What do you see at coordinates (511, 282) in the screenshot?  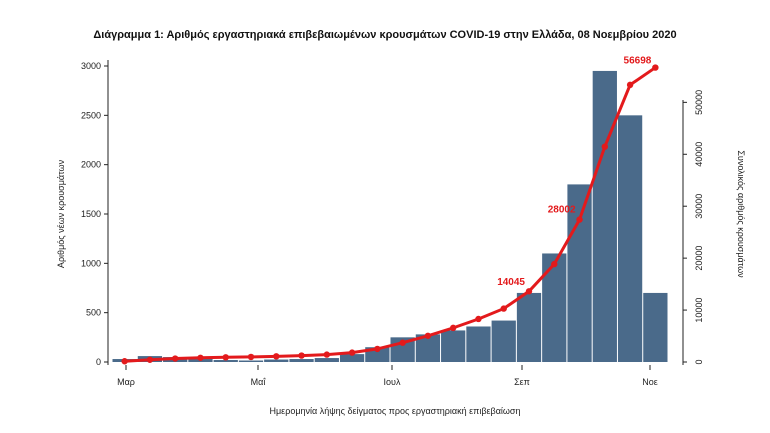 I see `cum-annotation-0: 14045` at bounding box center [511, 282].